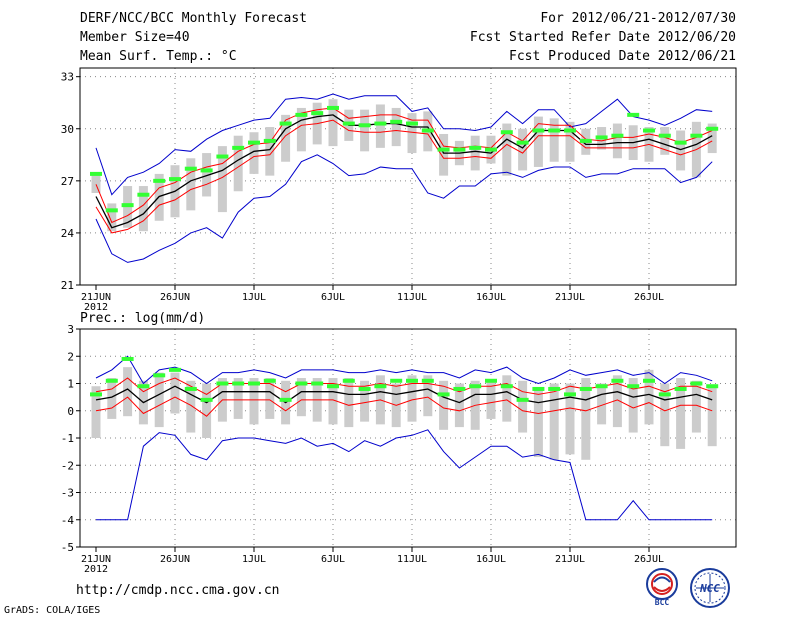 This screenshot has height=618, width=800. What do you see at coordinates (178, 590) in the screenshot?
I see `source-url: http://cmdp.ncc.cma.gov.cn` at bounding box center [178, 590].